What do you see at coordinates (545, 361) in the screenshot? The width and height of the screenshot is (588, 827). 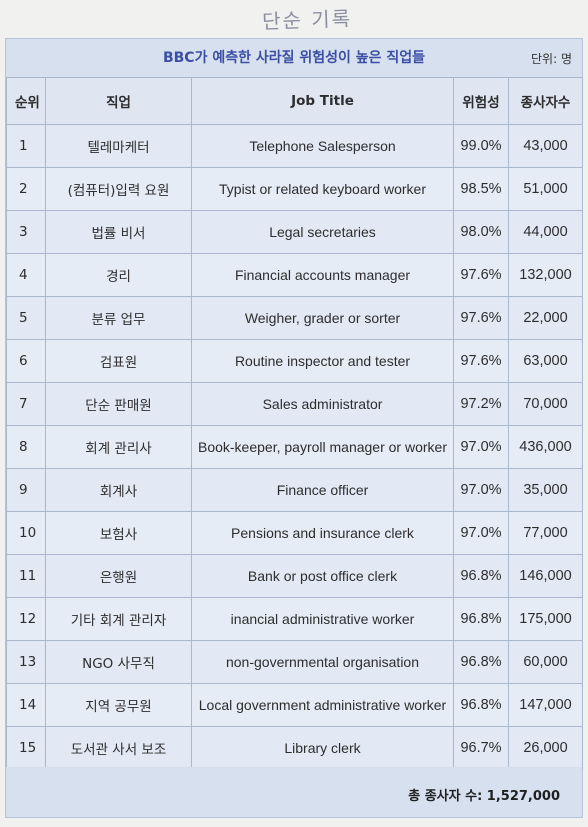 I see `cell-workers: 63,000` at bounding box center [545, 361].